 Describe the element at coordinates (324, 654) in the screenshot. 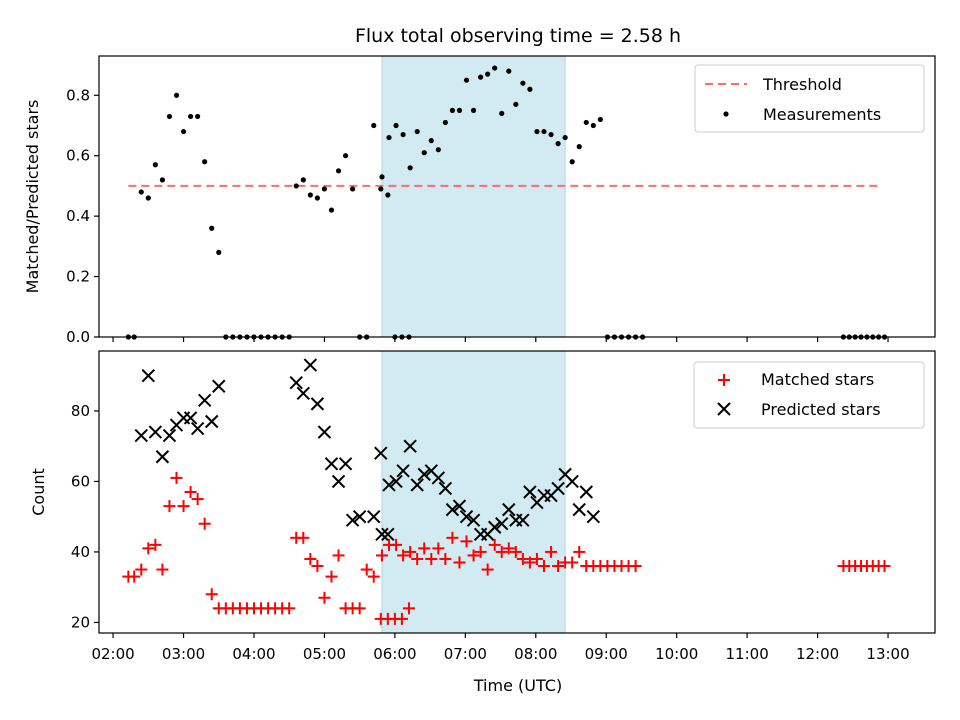

I see `x-tick-label: 05:00` at that location.